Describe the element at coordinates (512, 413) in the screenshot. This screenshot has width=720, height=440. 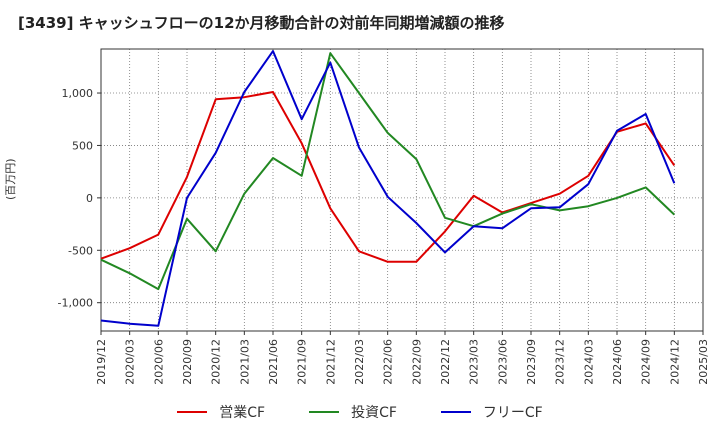
I see `legend-label: フリーCF` at that location.